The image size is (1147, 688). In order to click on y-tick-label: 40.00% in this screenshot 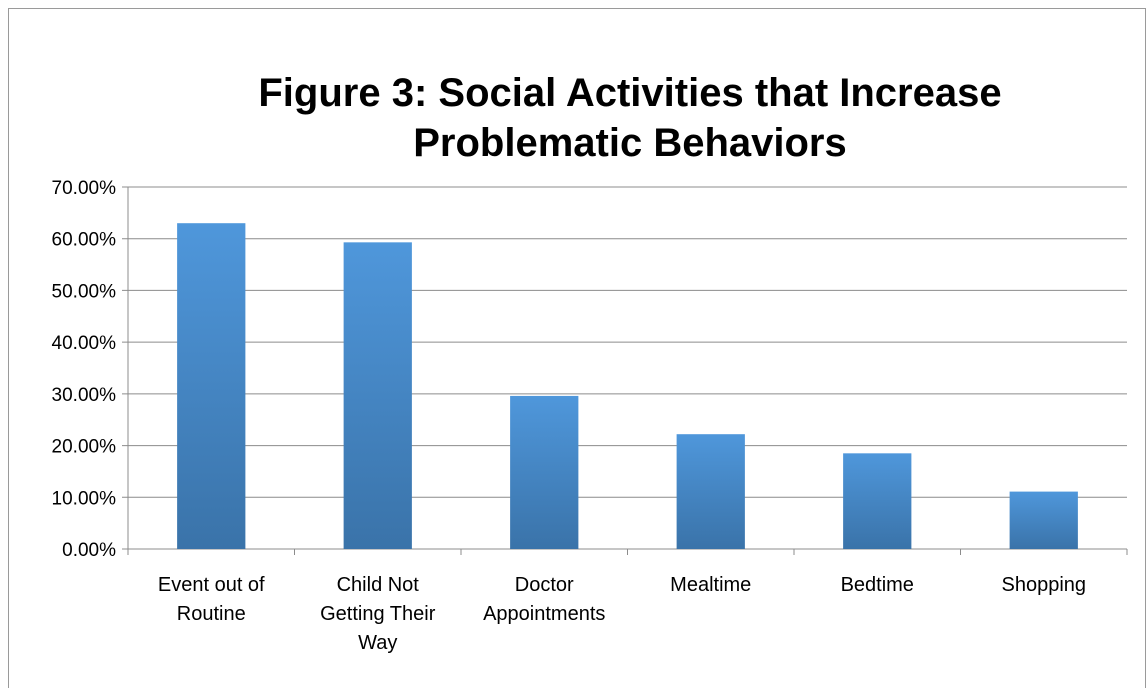, I will do `click(84, 343)`.